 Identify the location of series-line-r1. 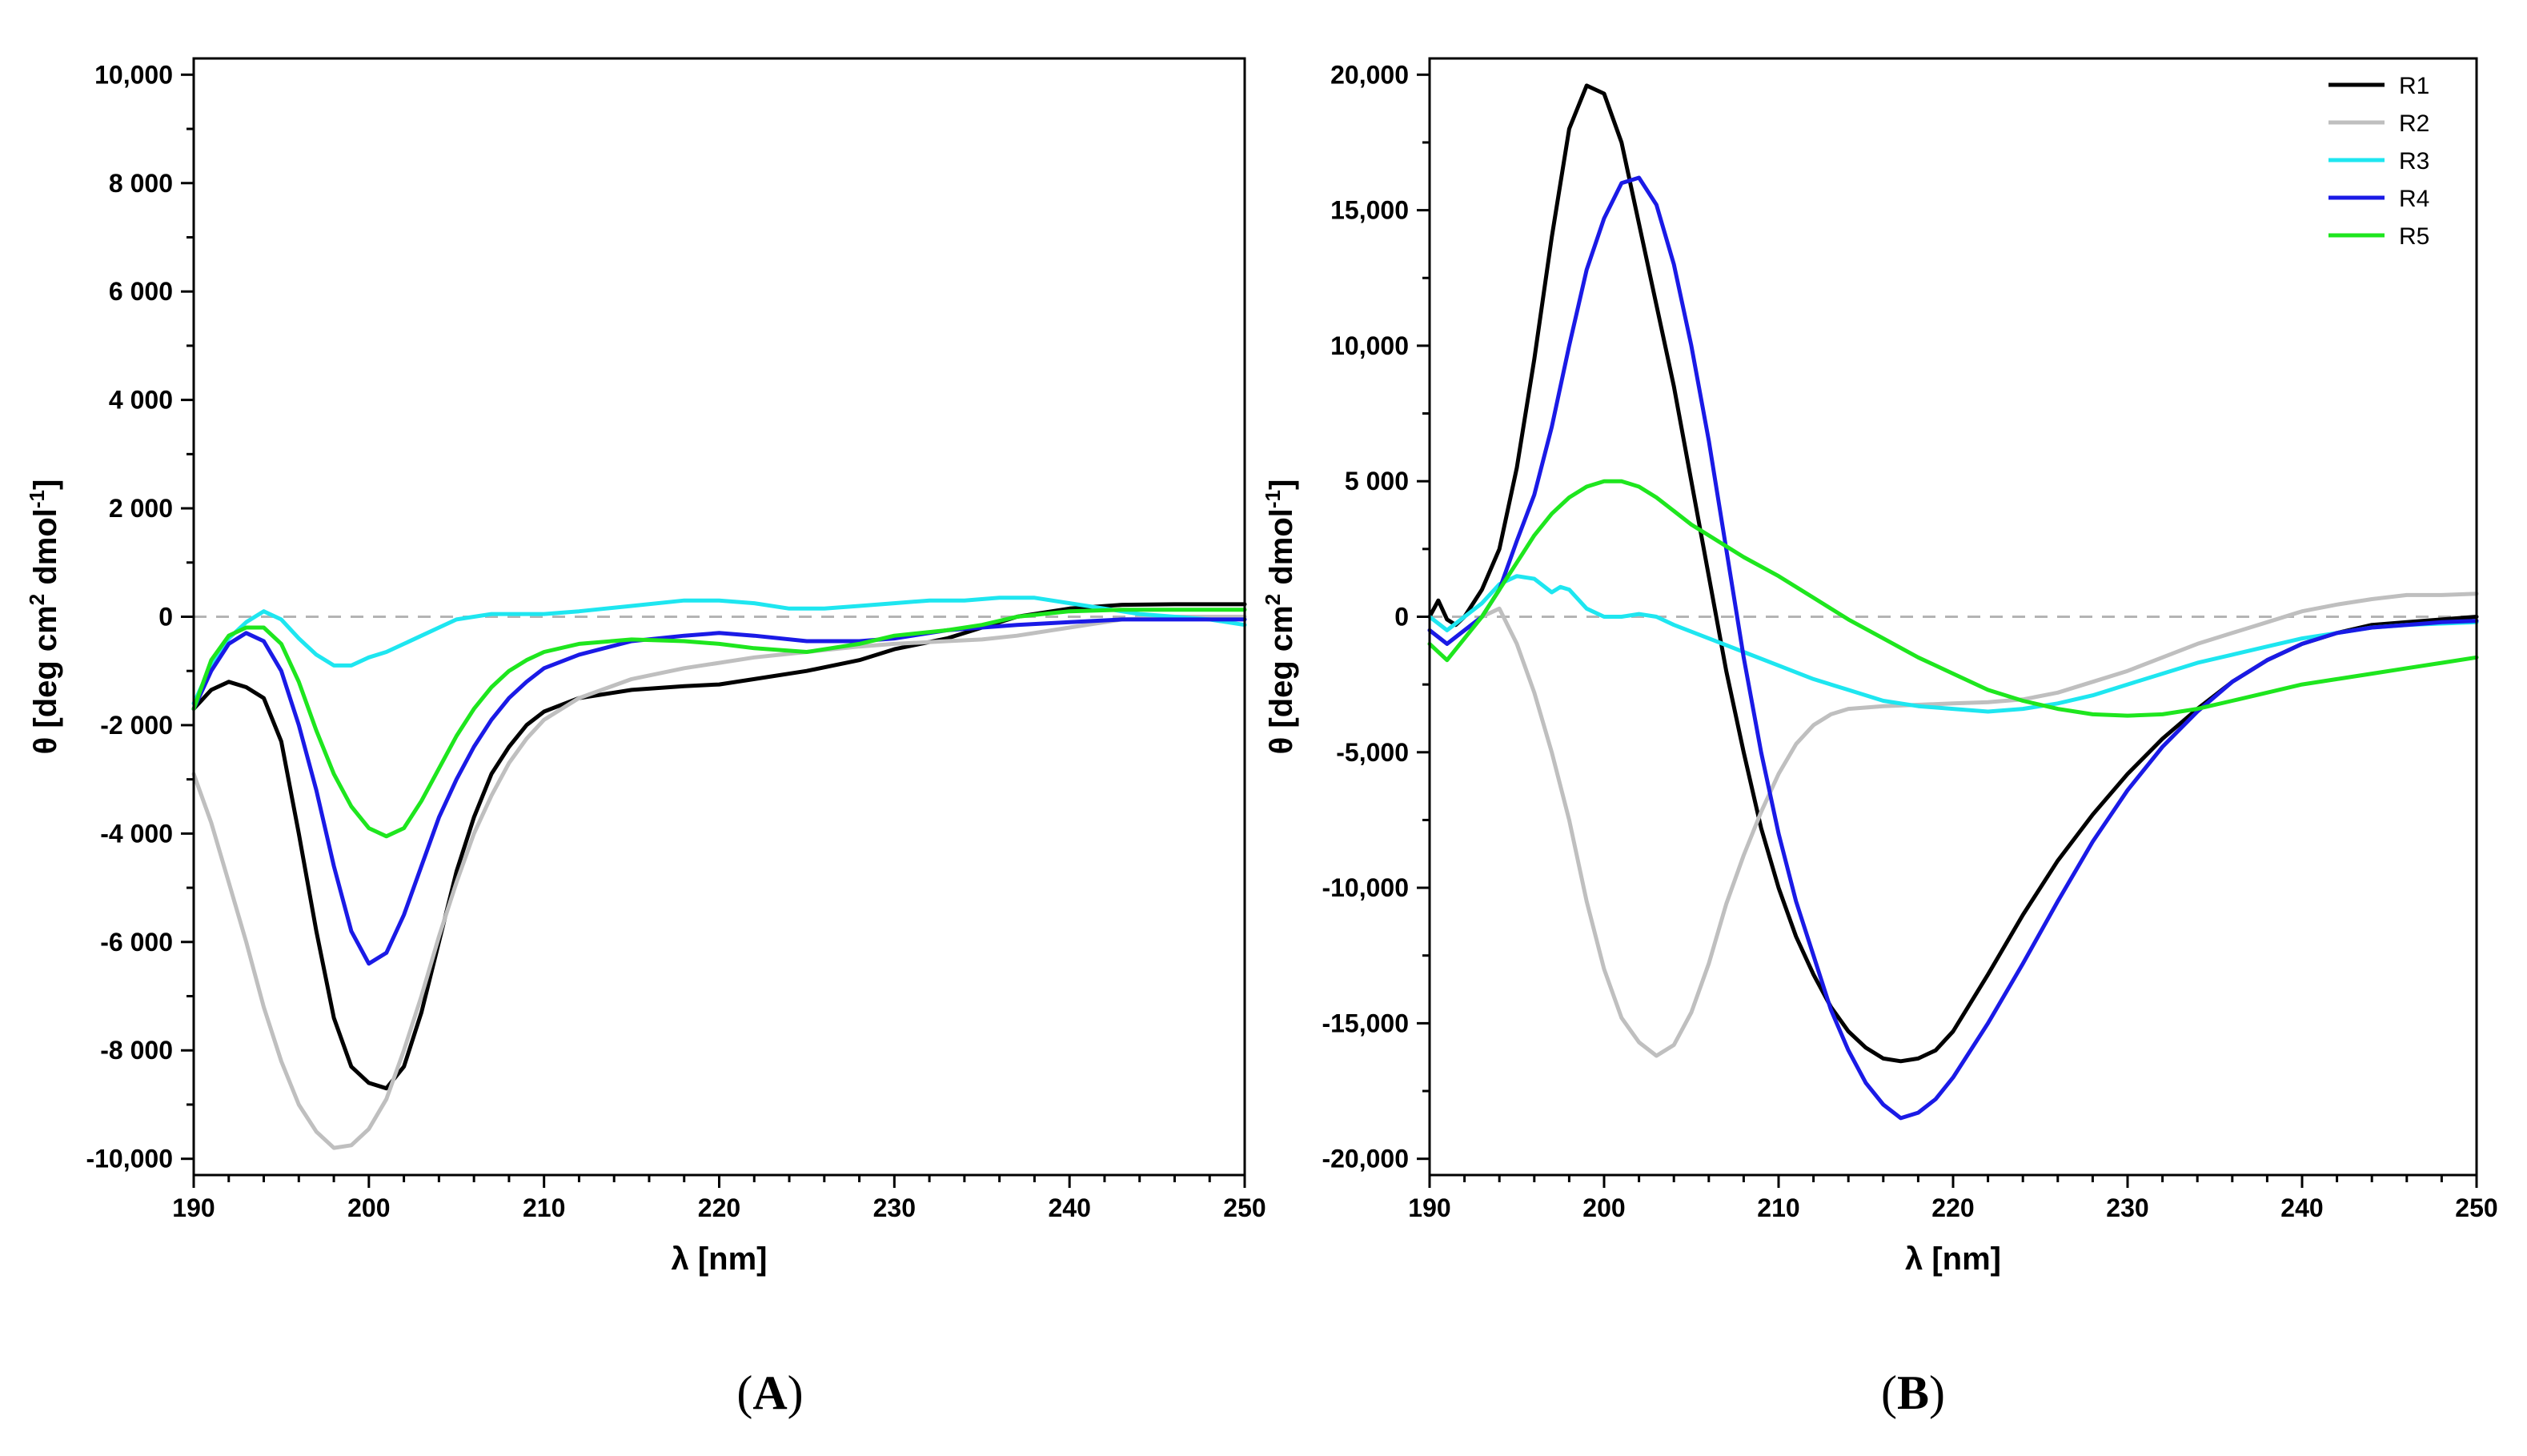
(719, 847).